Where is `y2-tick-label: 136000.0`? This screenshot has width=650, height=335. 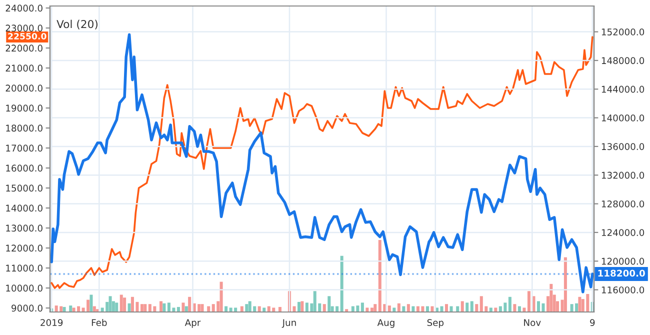 y2-tick-label: 136000.0 is located at coordinates (623, 146).